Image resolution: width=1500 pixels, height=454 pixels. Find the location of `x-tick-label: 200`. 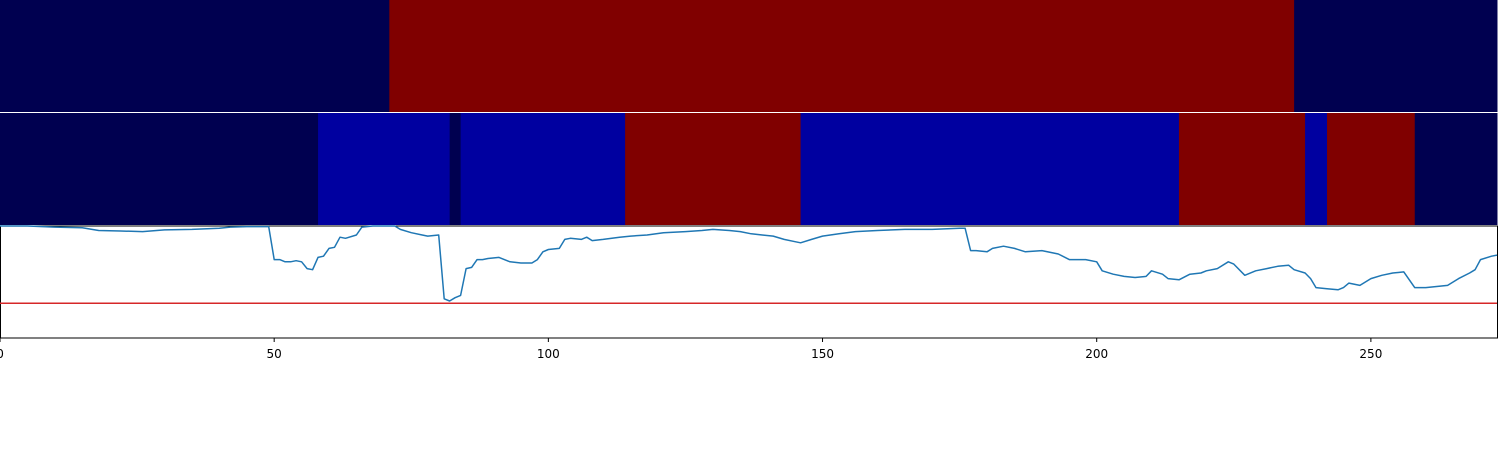

x-tick-label: 200 is located at coordinates (1096, 354).